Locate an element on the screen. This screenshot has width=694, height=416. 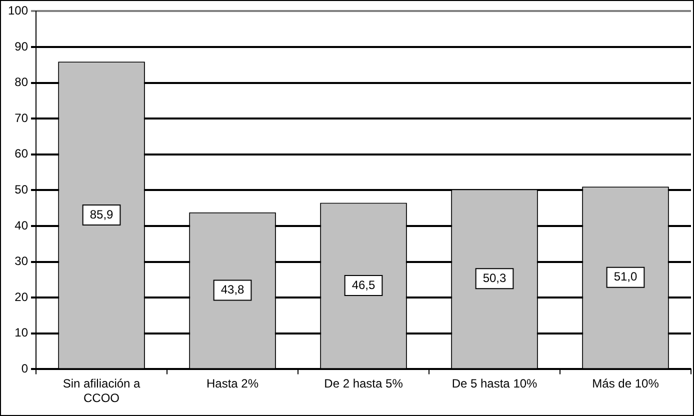
y-tick-label: 100 is located at coordinates (18, 11).